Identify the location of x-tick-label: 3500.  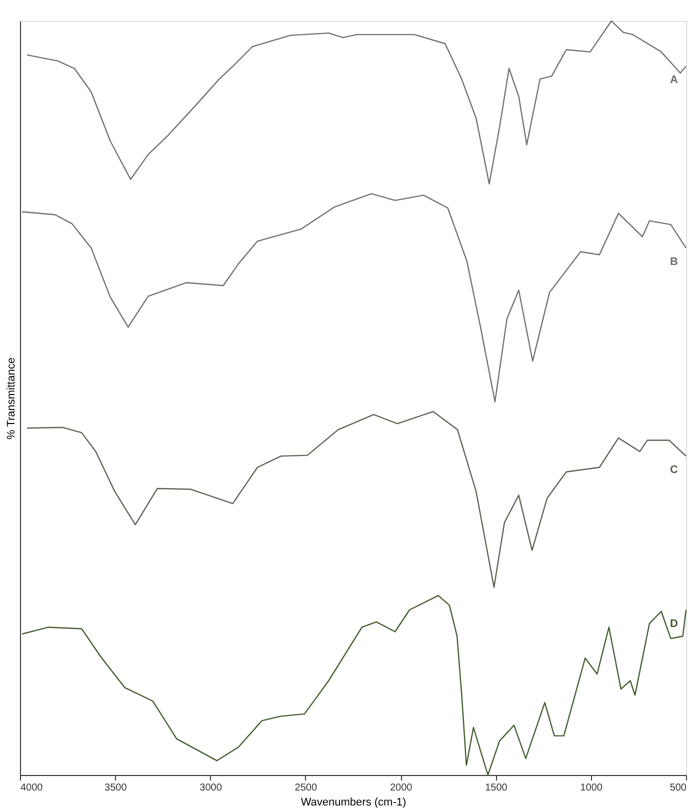
(116, 788).